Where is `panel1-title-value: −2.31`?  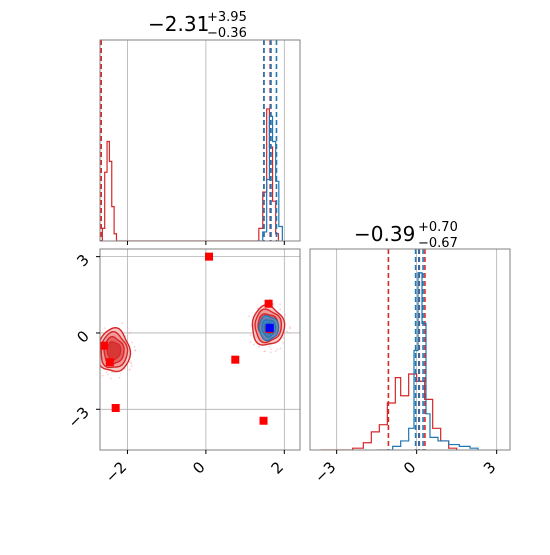
panel1-title-value: −2.31 is located at coordinates (178, 24).